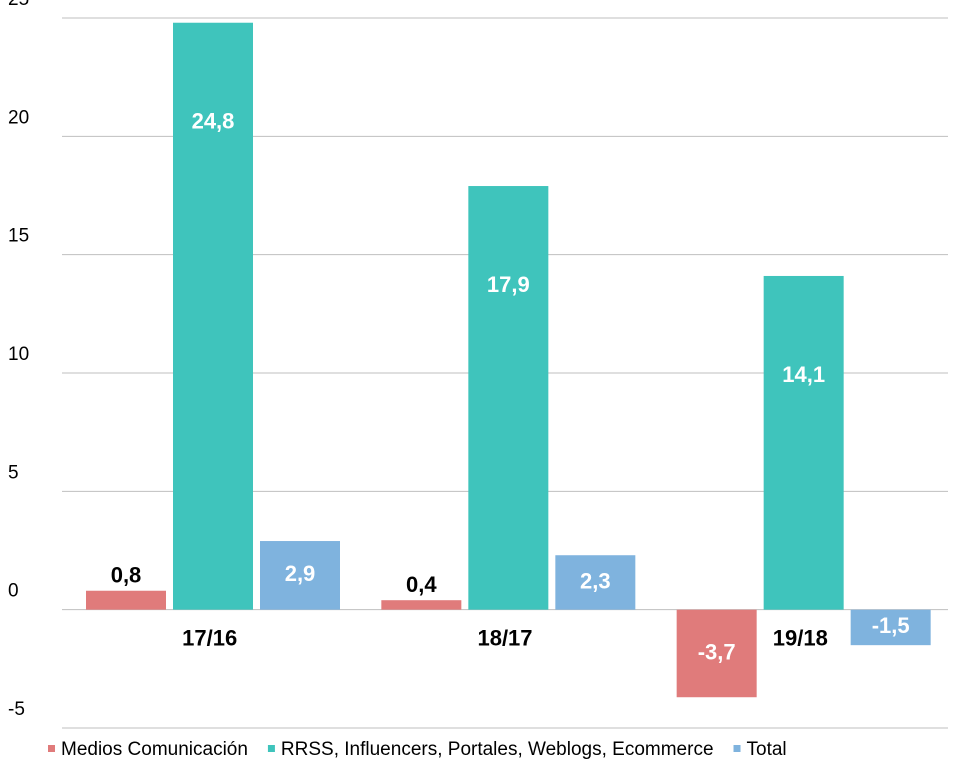 Image resolution: width=964 pixels, height=765 pixels. Describe the element at coordinates (13, 591) in the screenshot. I see `y-tick-label: 0` at that location.